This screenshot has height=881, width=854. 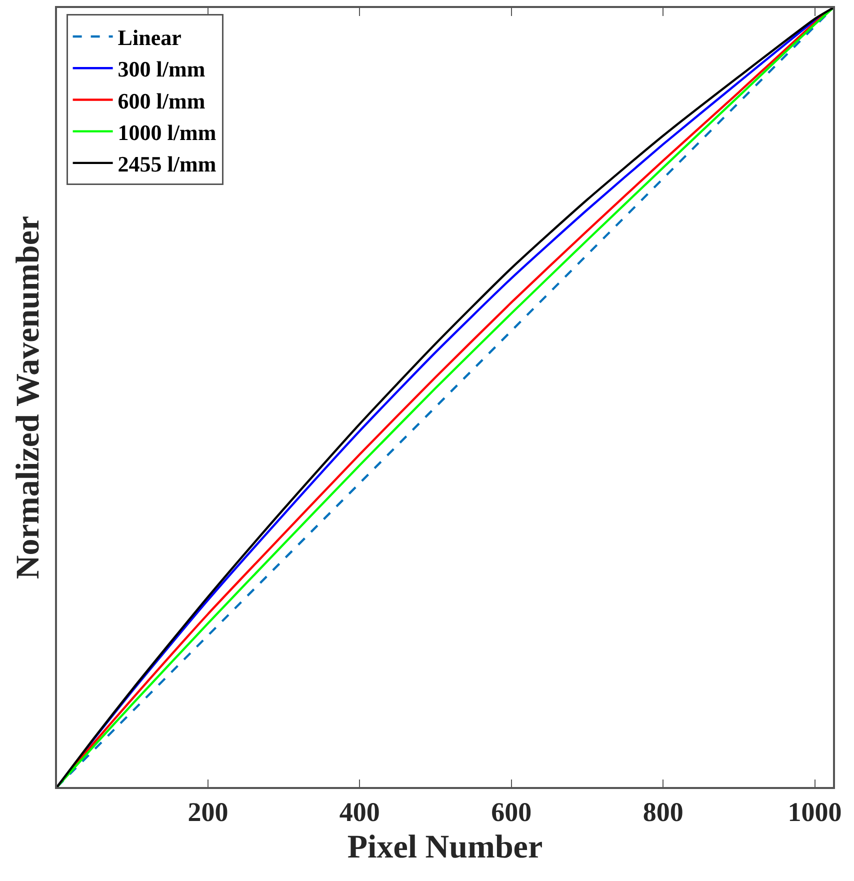 What do you see at coordinates (162, 69) in the screenshot?
I see `legend-label: 300 l/mm` at bounding box center [162, 69].